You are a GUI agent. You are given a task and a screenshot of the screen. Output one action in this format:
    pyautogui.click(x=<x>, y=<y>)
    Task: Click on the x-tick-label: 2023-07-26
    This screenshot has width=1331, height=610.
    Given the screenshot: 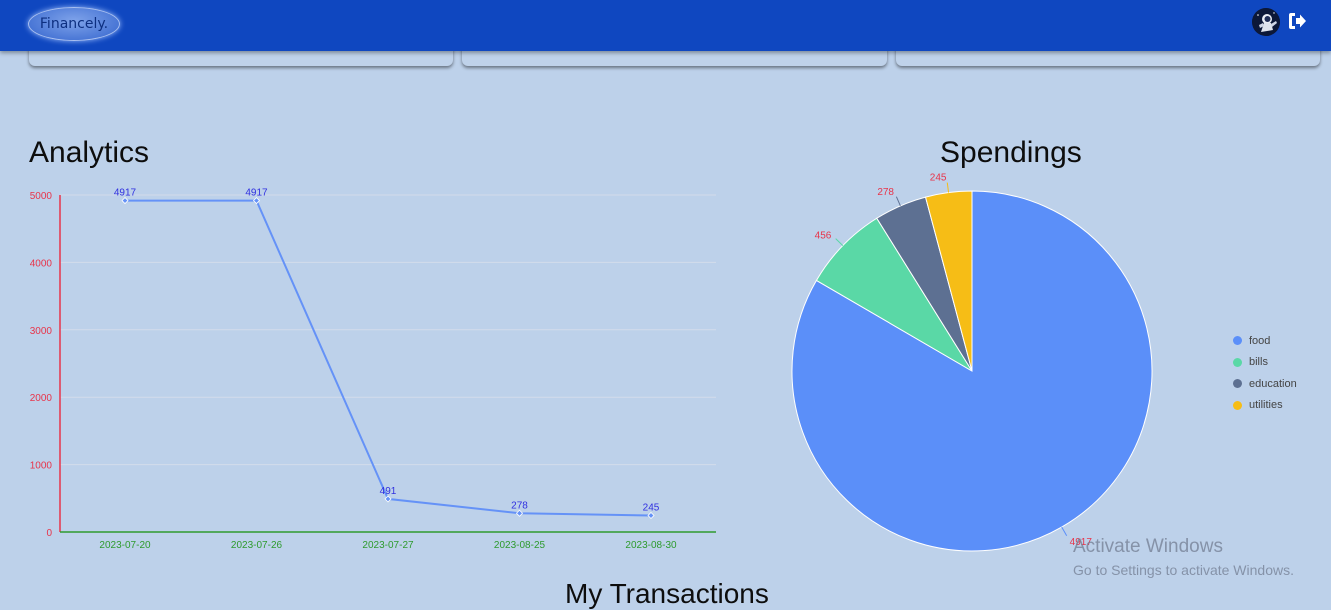 What is the action you would take?
    pyautogui.click(x=257, y=545)
    